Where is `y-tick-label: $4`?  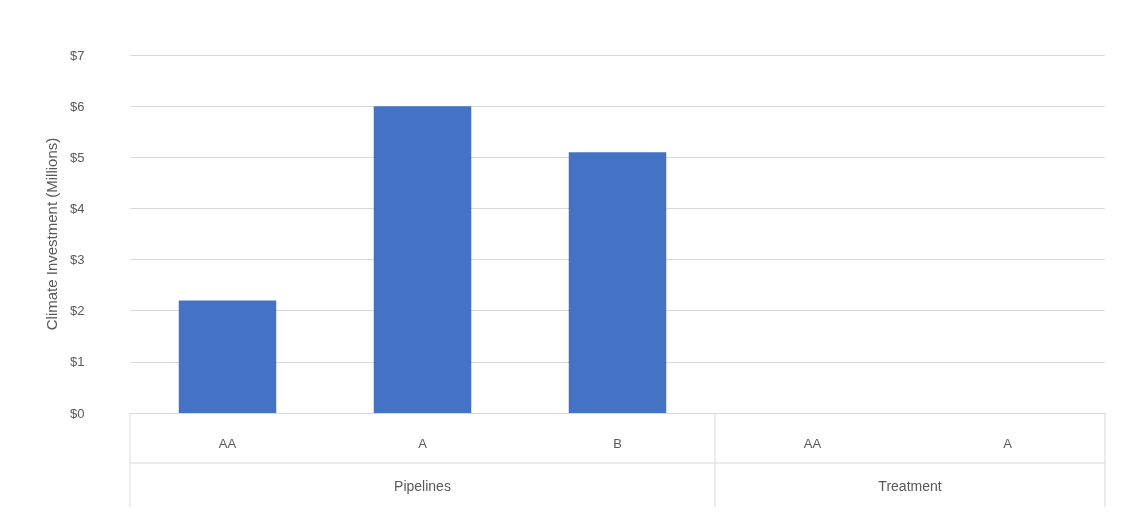
y-tick-label: $4 is located at coordinates (77, 208).